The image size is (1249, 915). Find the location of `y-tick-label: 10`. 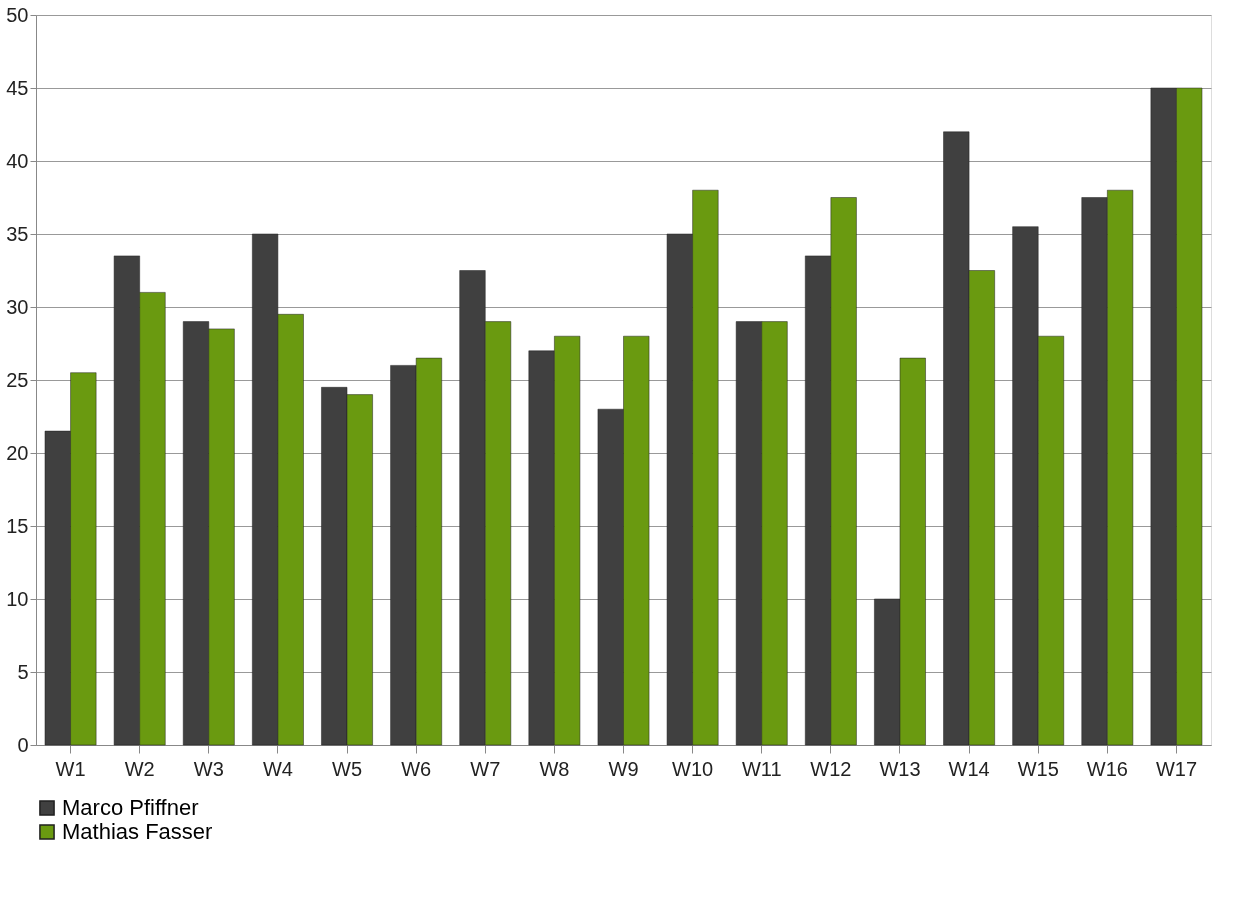

y-tick-label: 10 is located at coordinates (17, 598).